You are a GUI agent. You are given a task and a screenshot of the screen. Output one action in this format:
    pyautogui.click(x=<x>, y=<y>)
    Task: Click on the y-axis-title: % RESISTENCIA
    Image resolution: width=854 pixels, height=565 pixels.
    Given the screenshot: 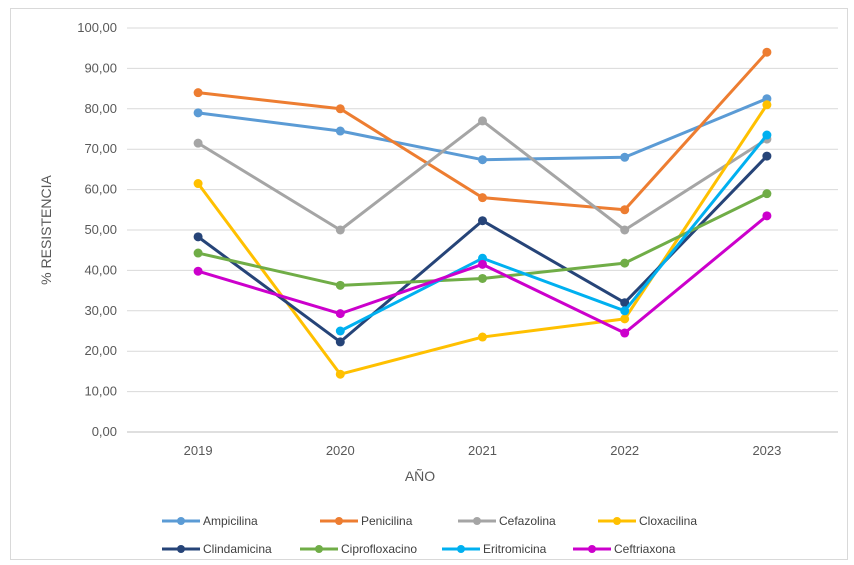 What is the action you would take?
    pyautogui.click(x=46, y=230)
    